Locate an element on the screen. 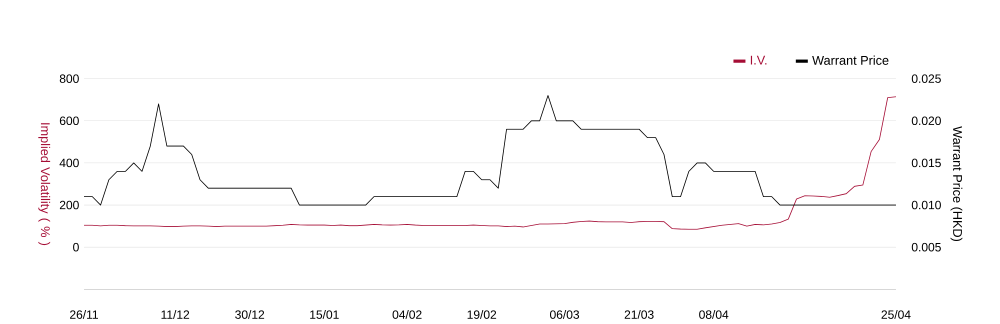  y-tick-label: 200 is located at coordinates (69, 205).